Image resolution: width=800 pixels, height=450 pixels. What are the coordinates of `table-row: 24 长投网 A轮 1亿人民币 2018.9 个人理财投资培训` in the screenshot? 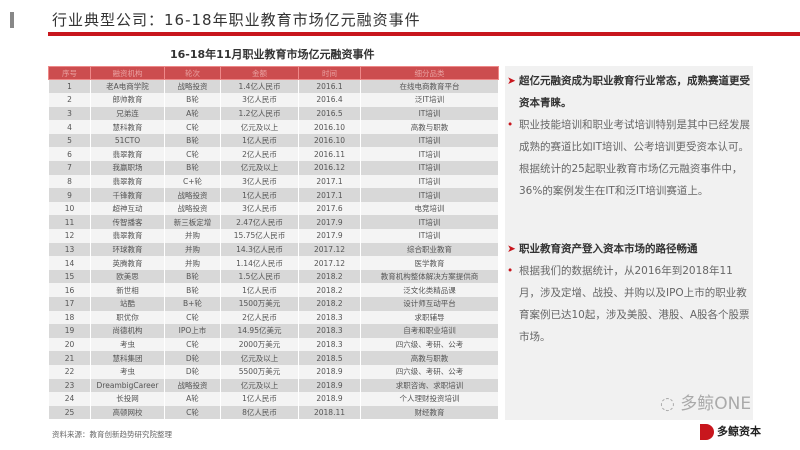 It's located at (273, 399).